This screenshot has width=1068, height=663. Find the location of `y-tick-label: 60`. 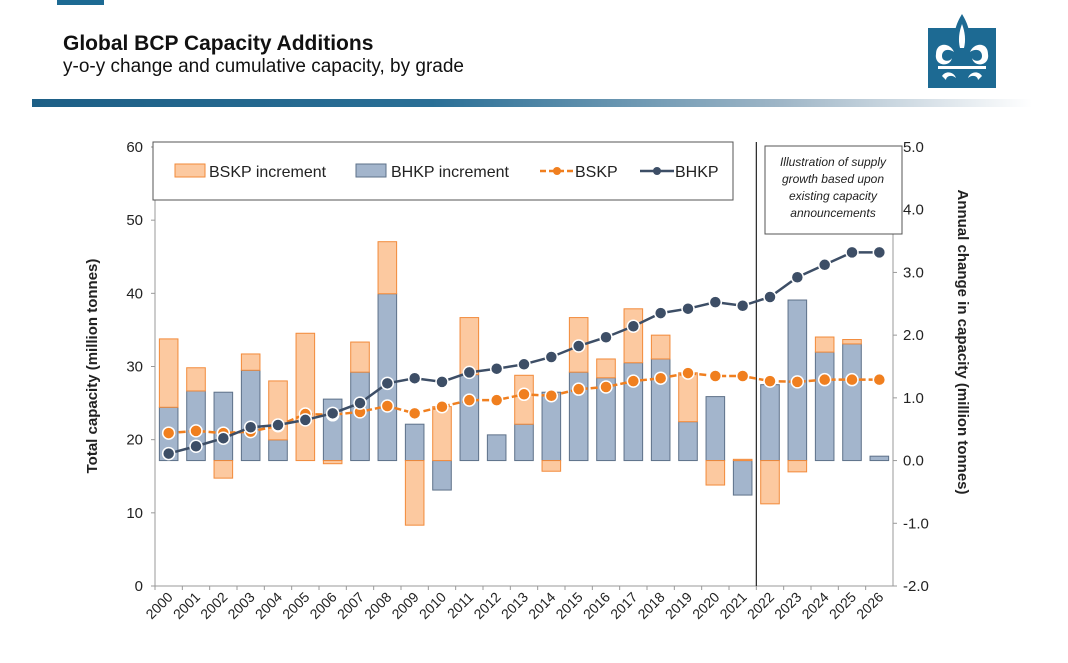

y-tick-label: 60 is located at coordinates (134, 147).